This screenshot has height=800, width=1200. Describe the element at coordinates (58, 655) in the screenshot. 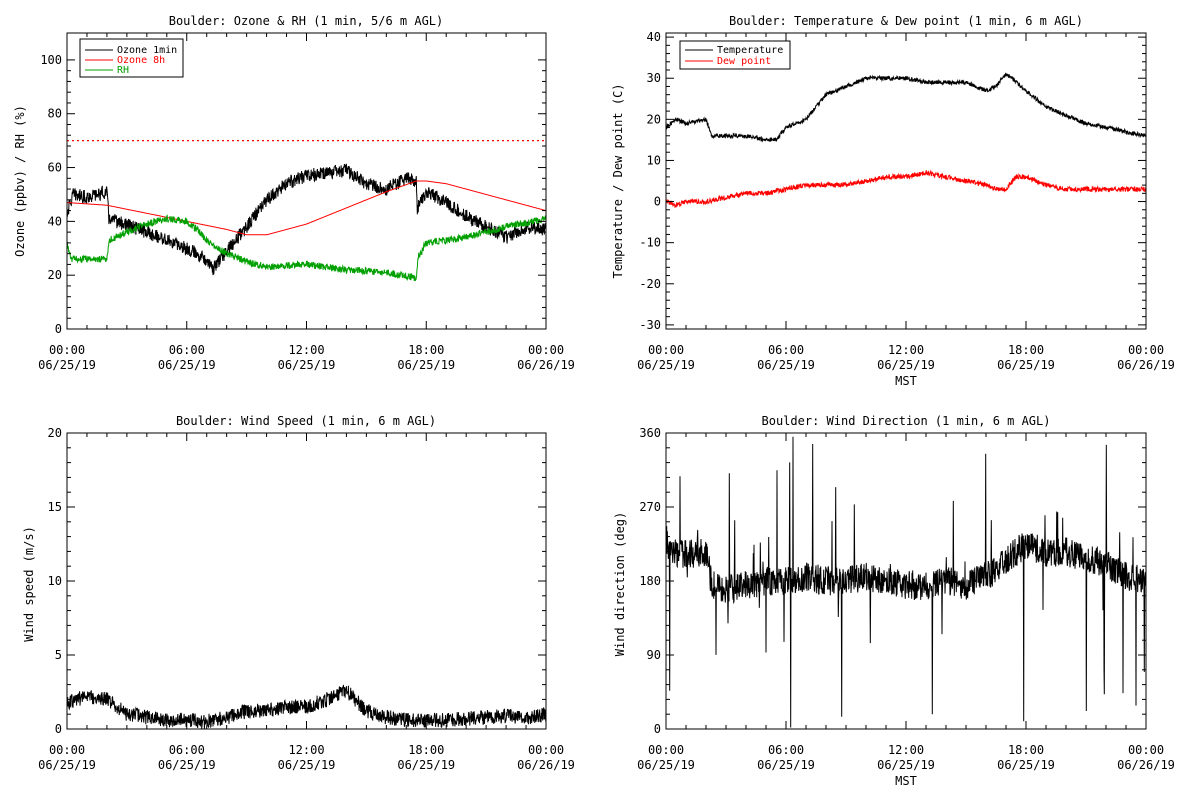

I see `y-tick-label: 5` at that location.